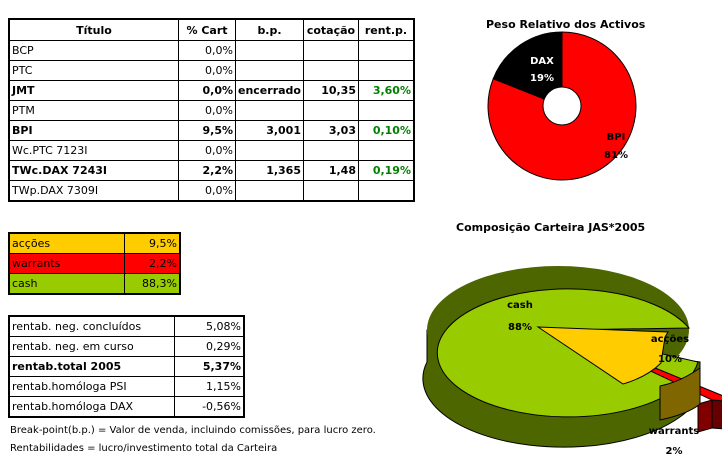  Describe the element at coordinates (616, 155) in the screenshot. I see `bpi-pct: 81%` at that location.